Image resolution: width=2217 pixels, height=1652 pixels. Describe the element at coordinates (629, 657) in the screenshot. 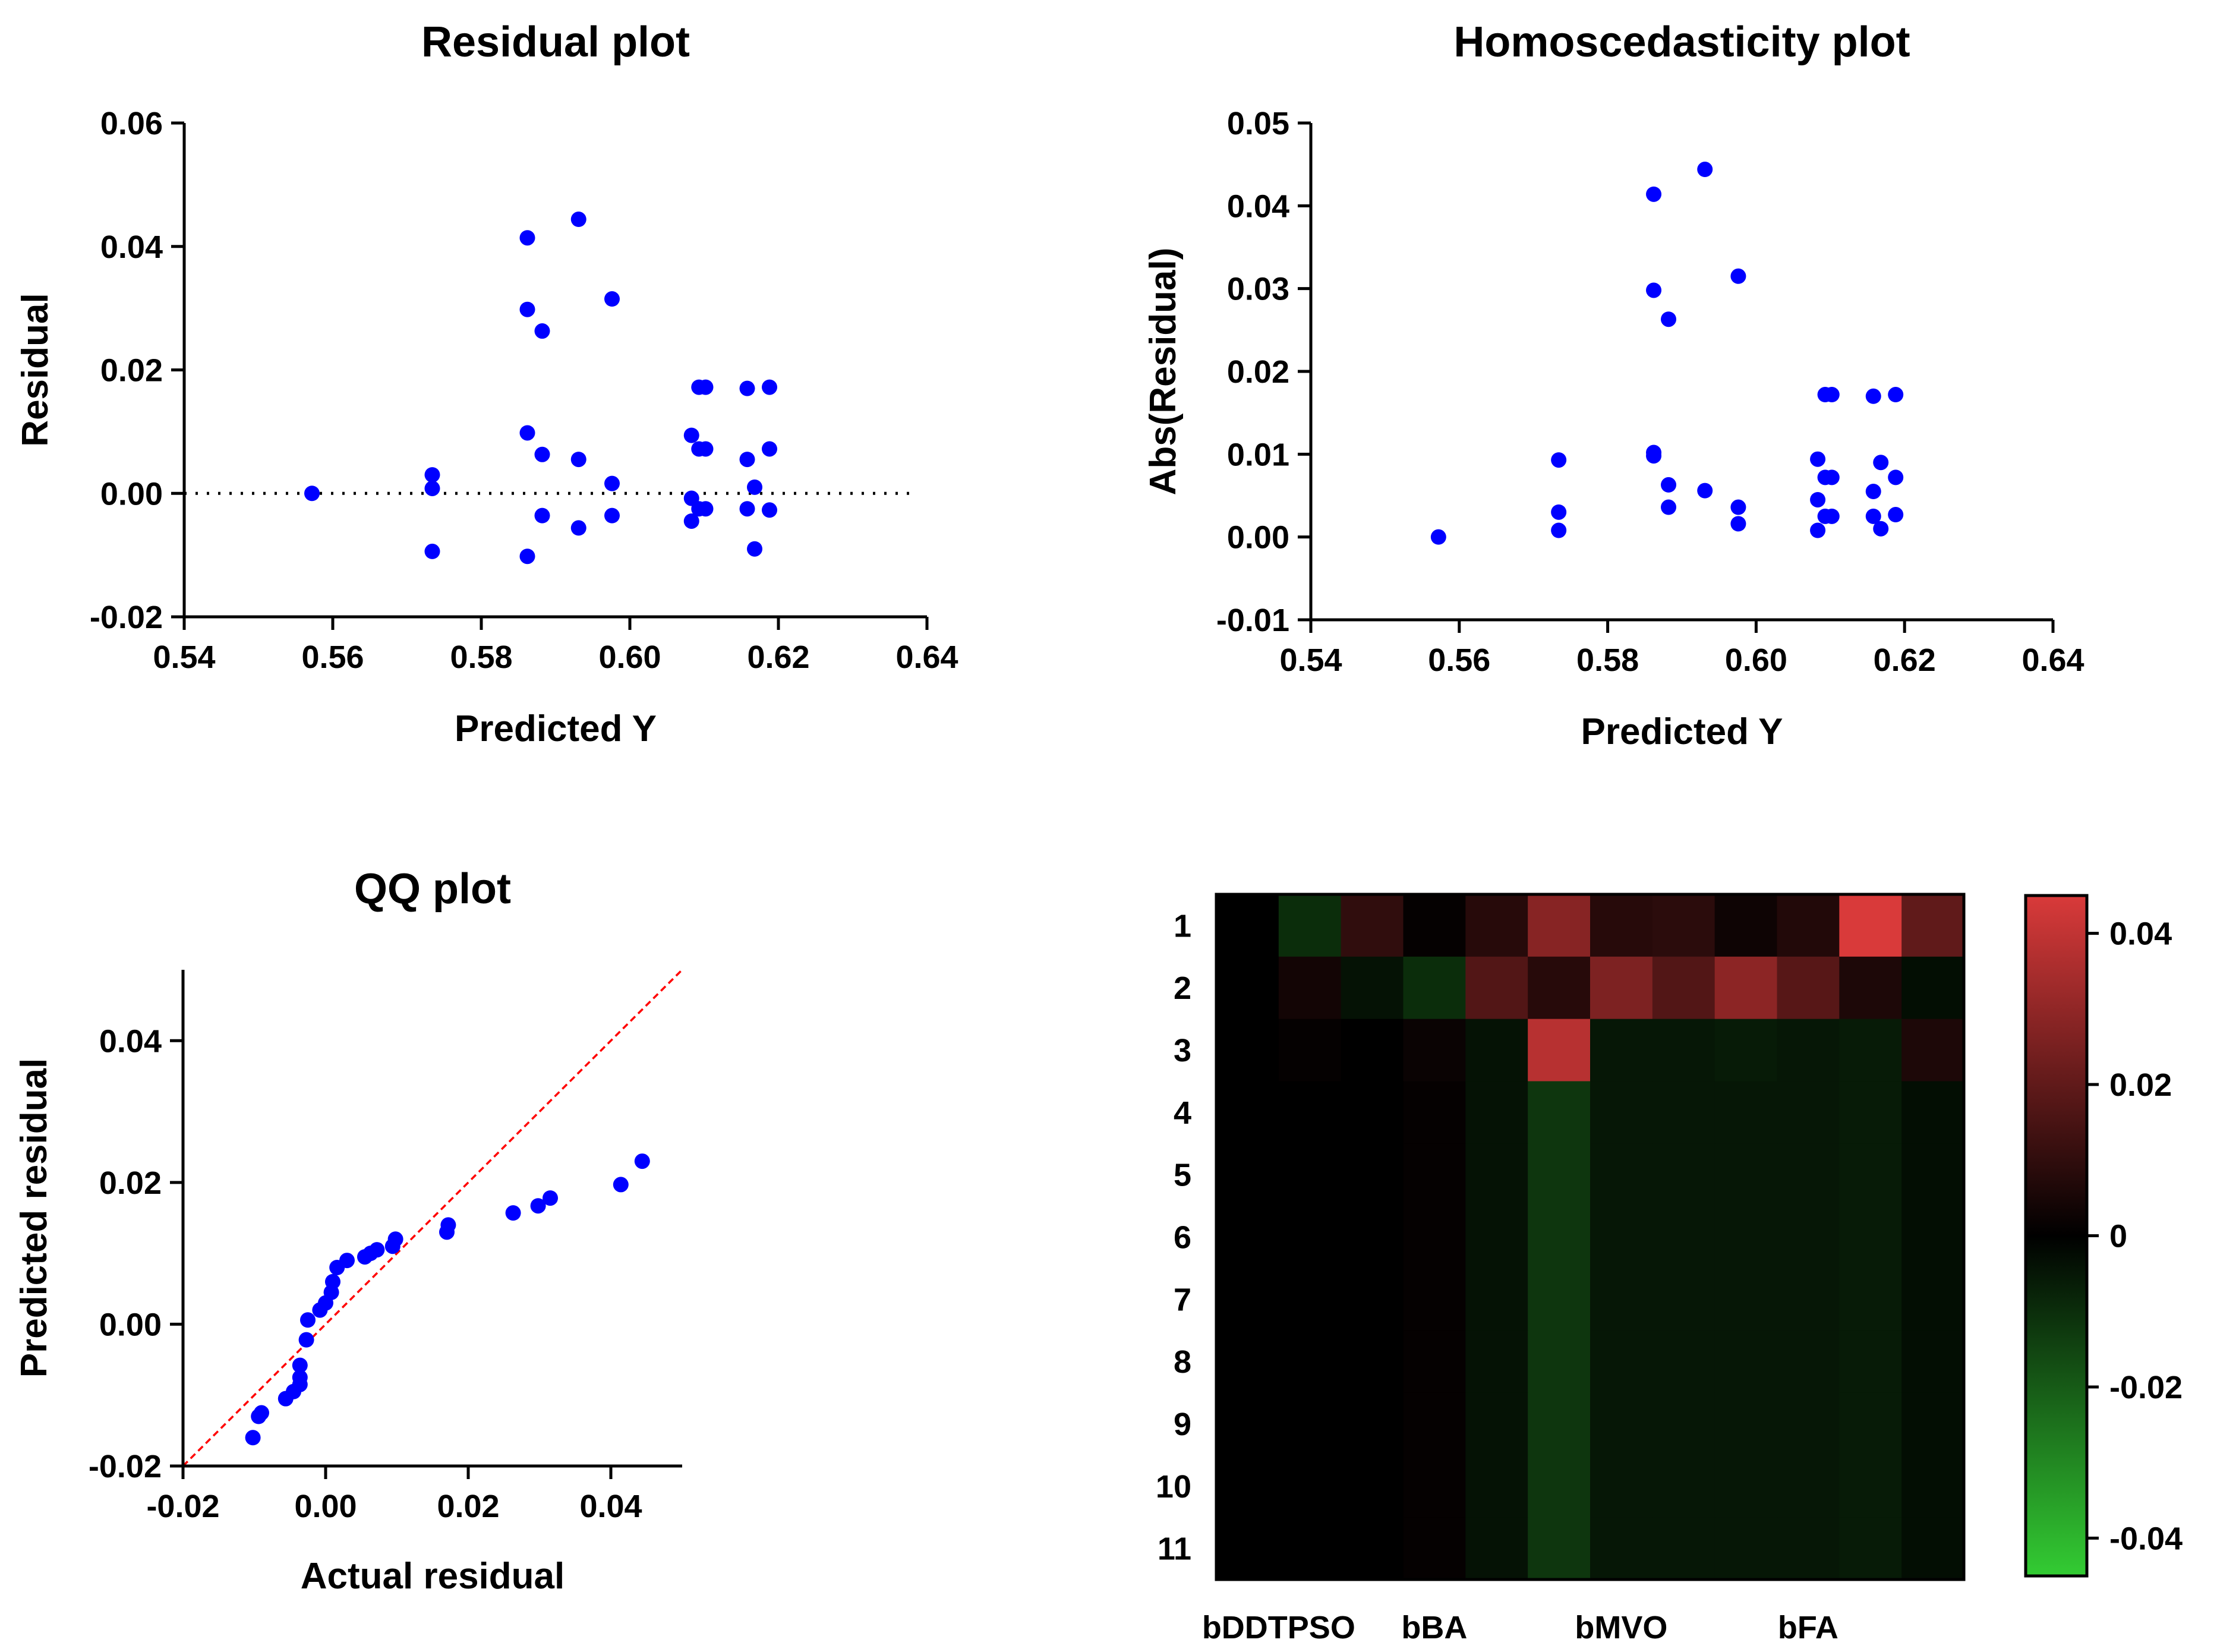

I see `residual-x-tick-label: 0.60` at that location.